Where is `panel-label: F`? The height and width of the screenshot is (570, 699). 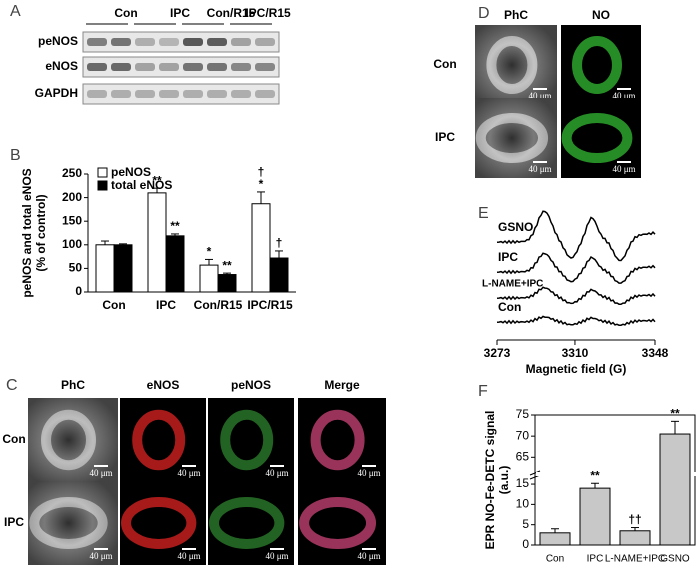 panel-label: F is located at coordinates (483, 391).